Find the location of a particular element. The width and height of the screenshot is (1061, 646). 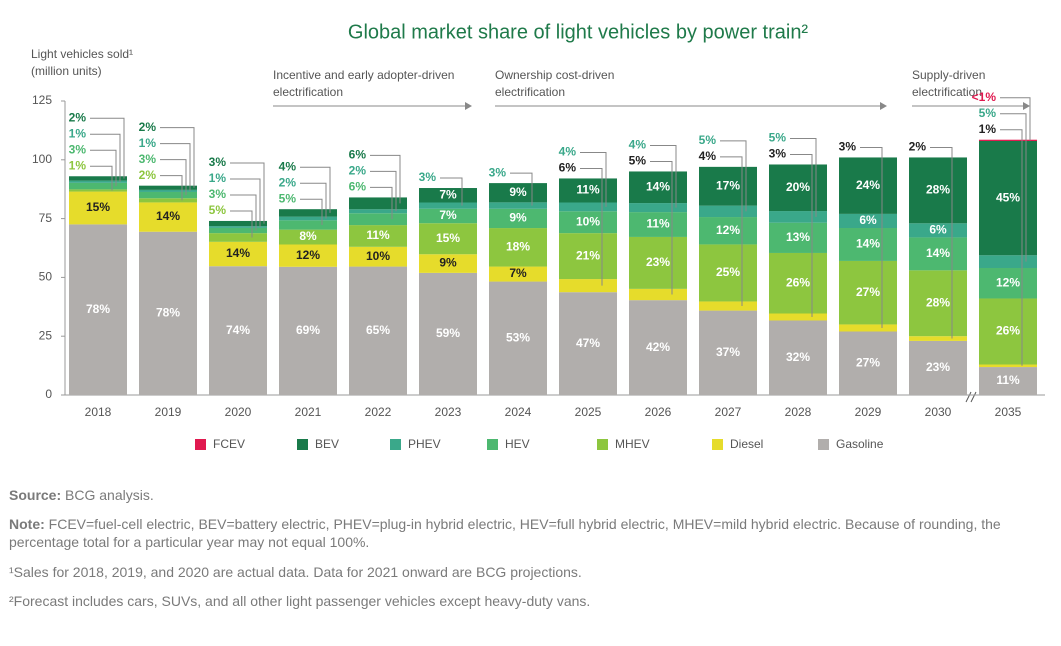

y-axis-title: Light vehicles sold¹ is located at coordinates (82, 54).